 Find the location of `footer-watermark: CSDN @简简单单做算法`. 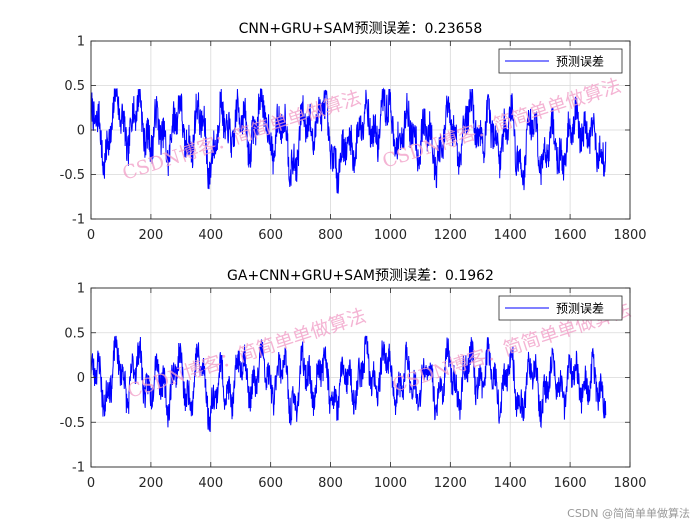

footer-watermark: CSDN @简简单单做算法 is located at coordinates (628, 513).